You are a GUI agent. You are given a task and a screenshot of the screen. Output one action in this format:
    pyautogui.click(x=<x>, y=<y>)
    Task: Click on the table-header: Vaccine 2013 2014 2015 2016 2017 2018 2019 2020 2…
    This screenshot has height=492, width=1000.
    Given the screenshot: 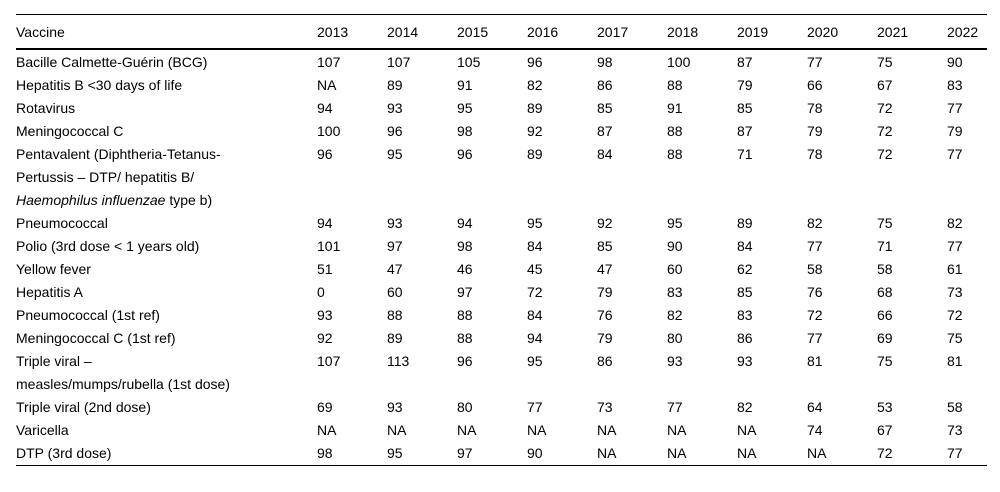 What is the action you would take?
    pyautogui.click(x=501, y=32)
    